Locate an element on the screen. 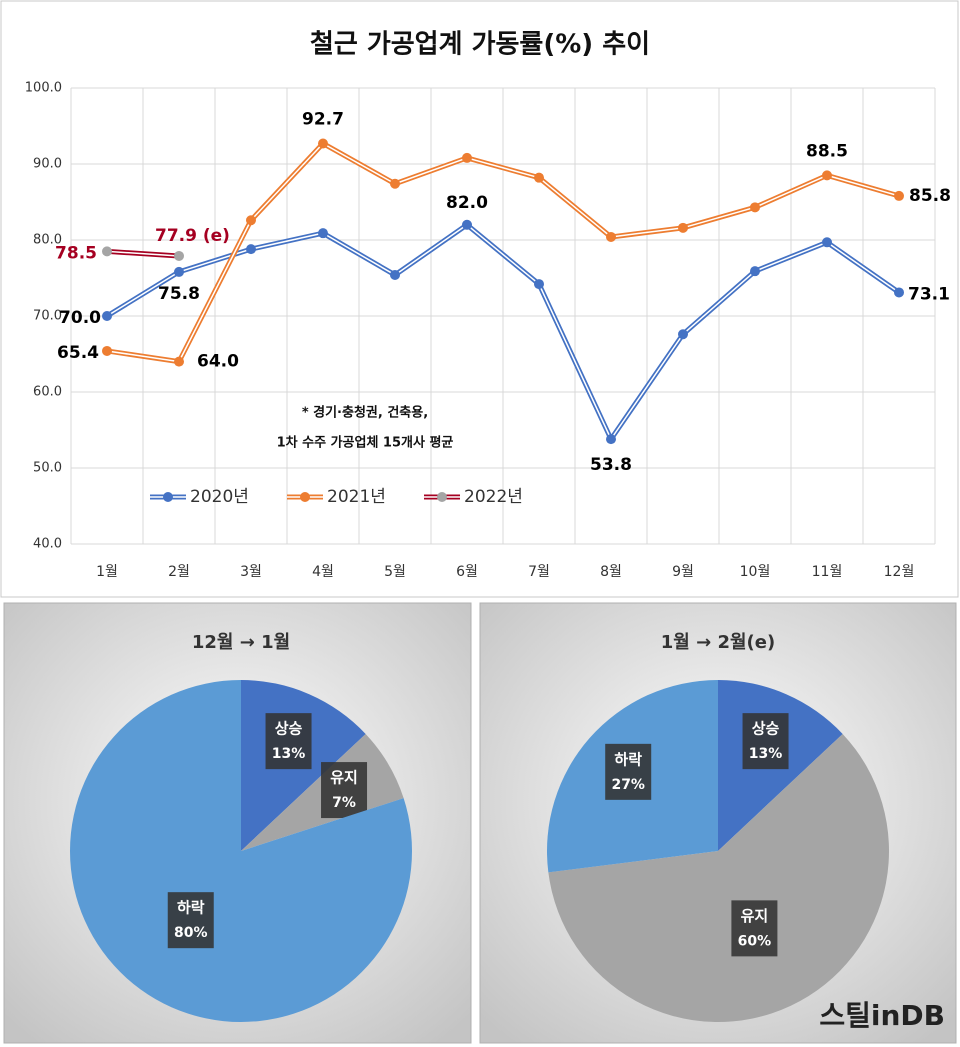 The image size is (960, 1047). x-tick-label: 8월 is located at coordinates (611, 572).